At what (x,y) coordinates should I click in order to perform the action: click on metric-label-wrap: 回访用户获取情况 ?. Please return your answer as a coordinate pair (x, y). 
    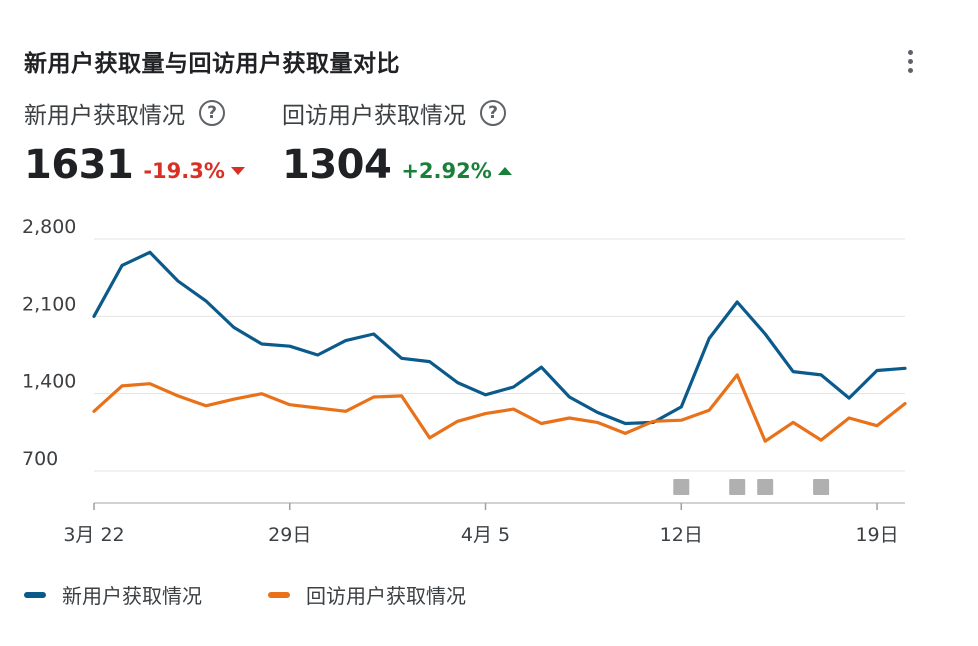
    Looking at the image, I should click on (397, 113).